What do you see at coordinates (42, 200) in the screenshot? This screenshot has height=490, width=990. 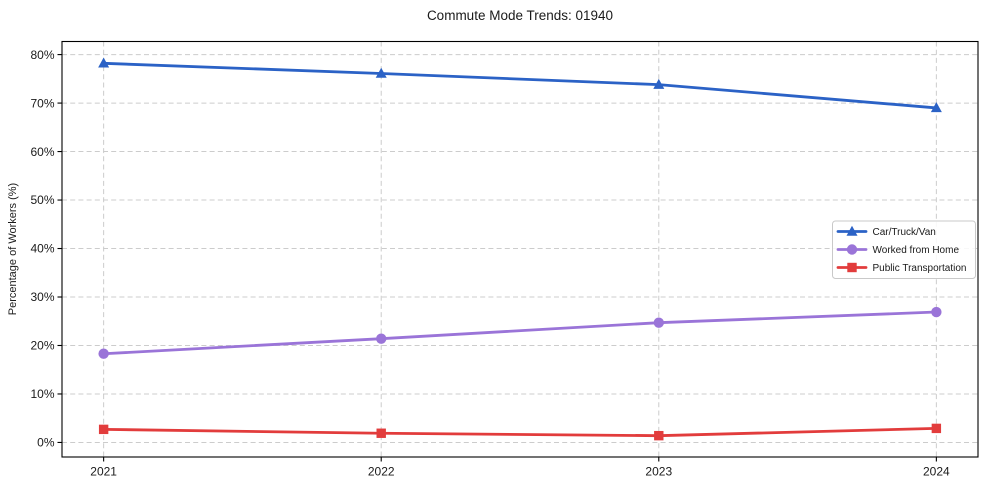 I see `y-tick-label: 50%` at bounding box center [42, 200].